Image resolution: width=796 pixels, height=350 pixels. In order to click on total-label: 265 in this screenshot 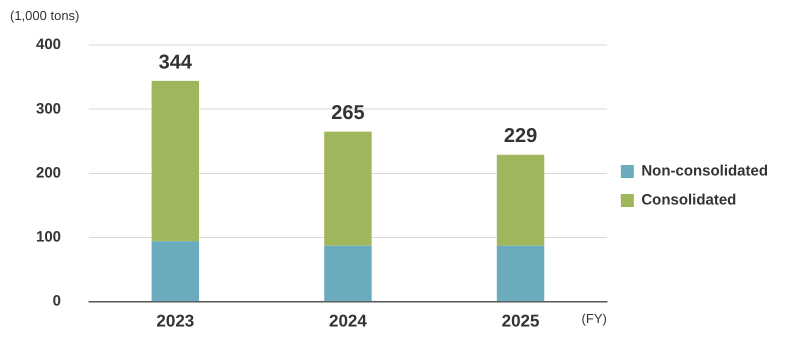, I will do `click(348, 113)`.